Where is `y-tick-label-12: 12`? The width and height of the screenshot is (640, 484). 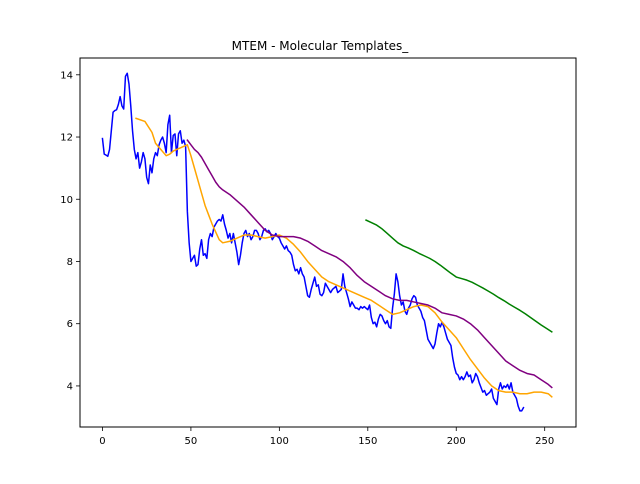 y-tick-label-12: 12 is located at coordinates (66, 138).